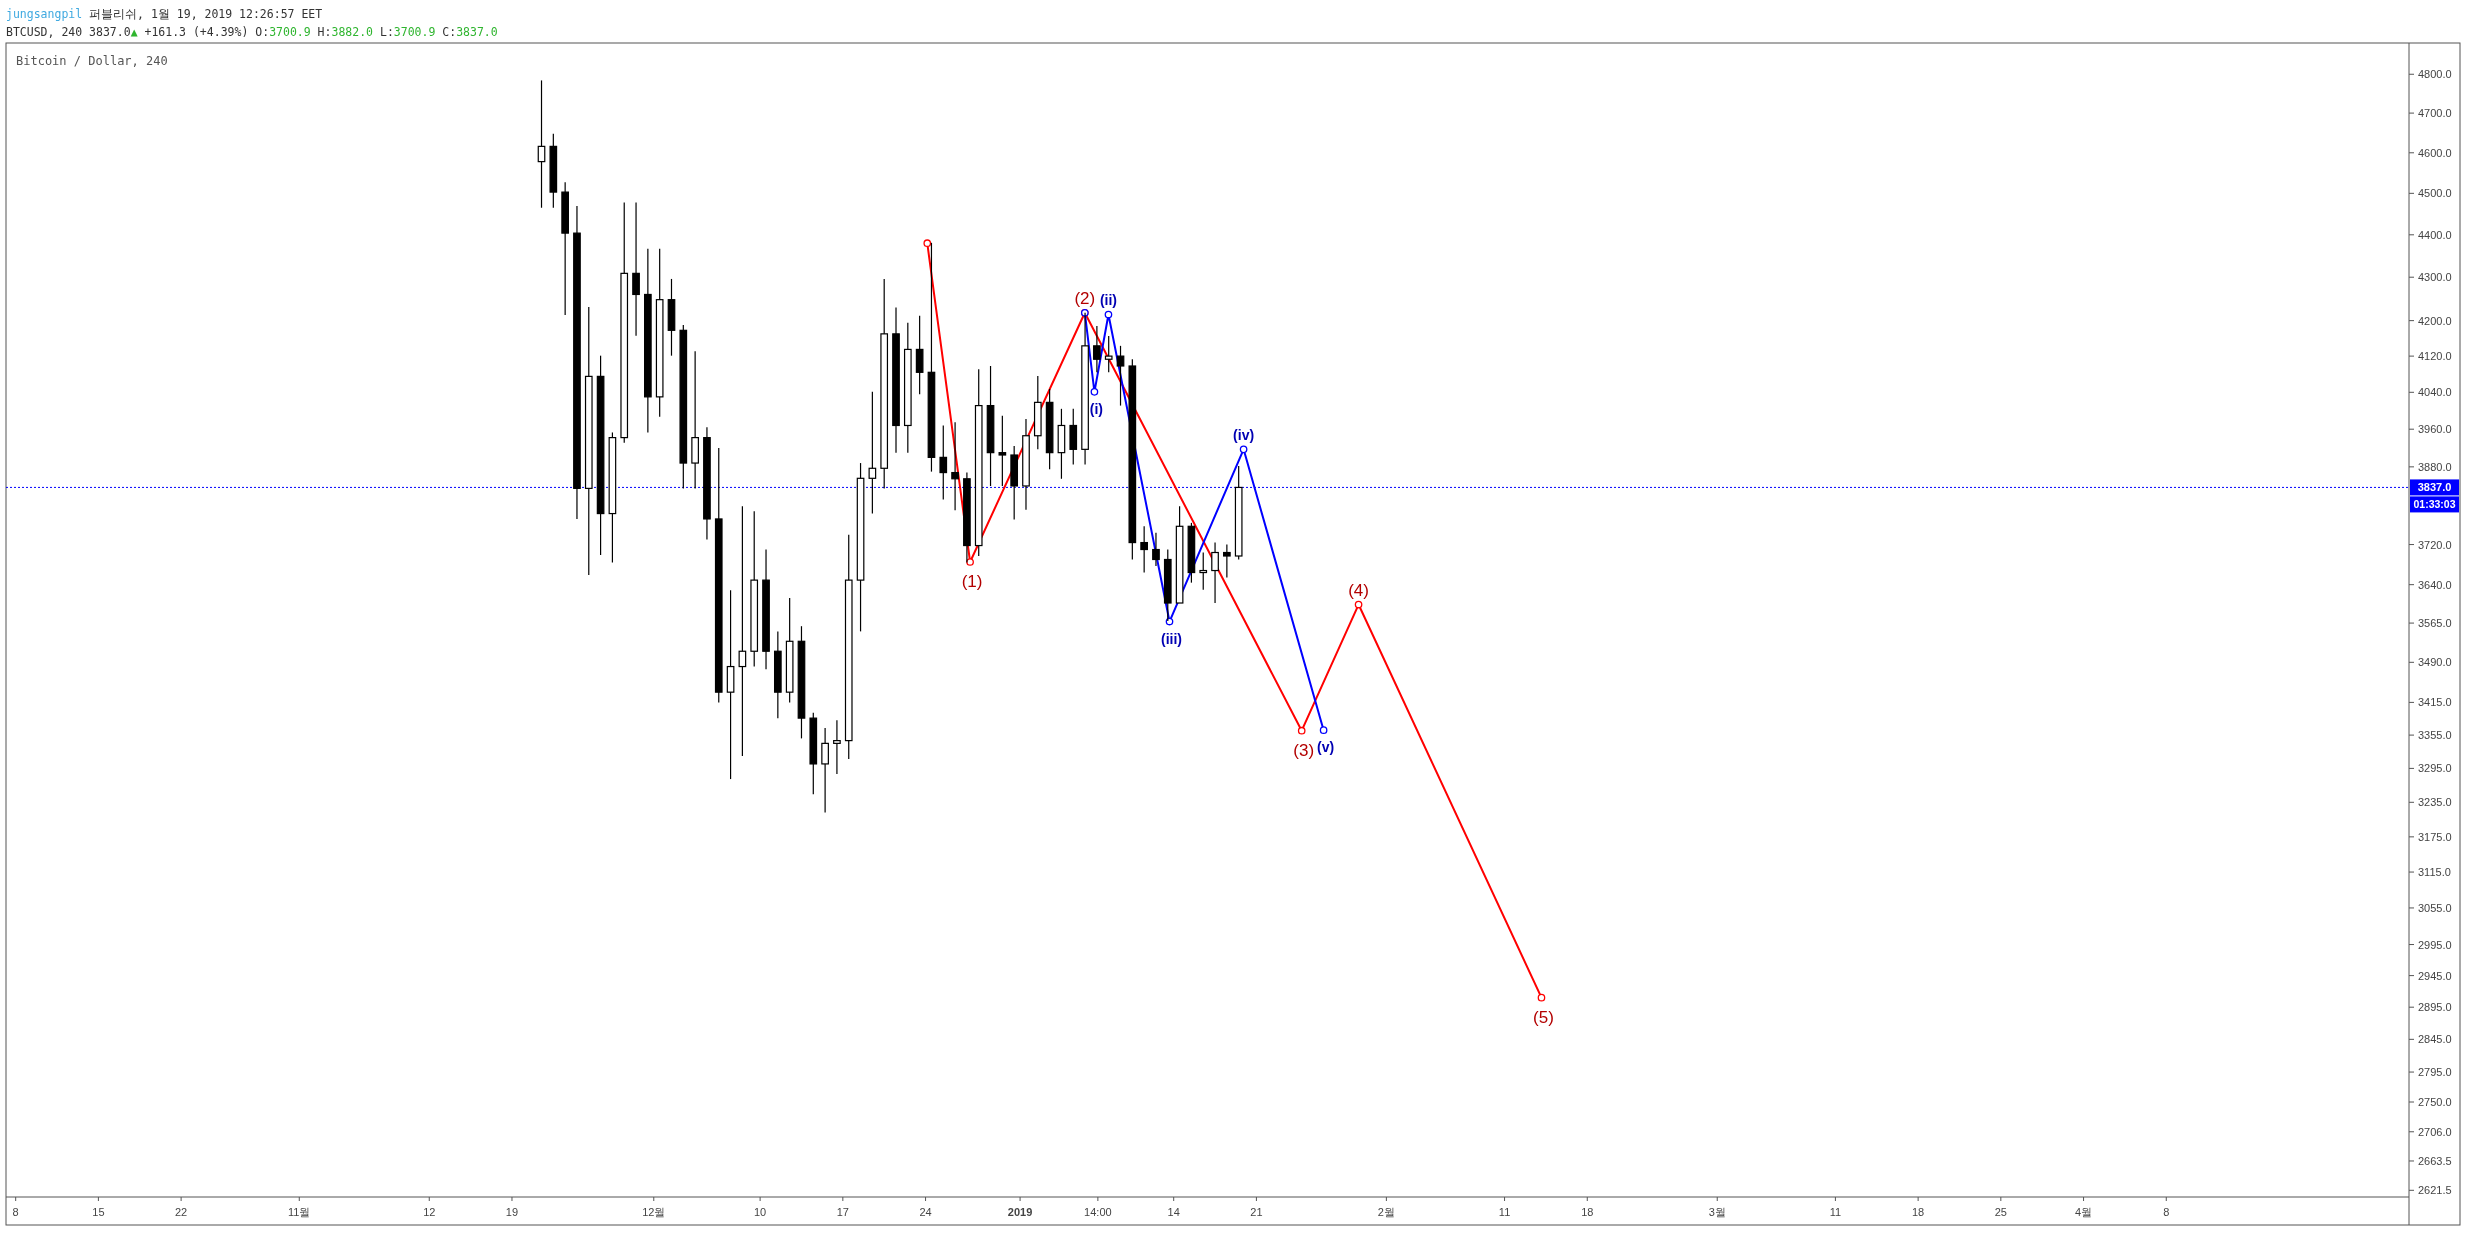  I want to click on x-tick-label: 25, so click(2000, 1212).